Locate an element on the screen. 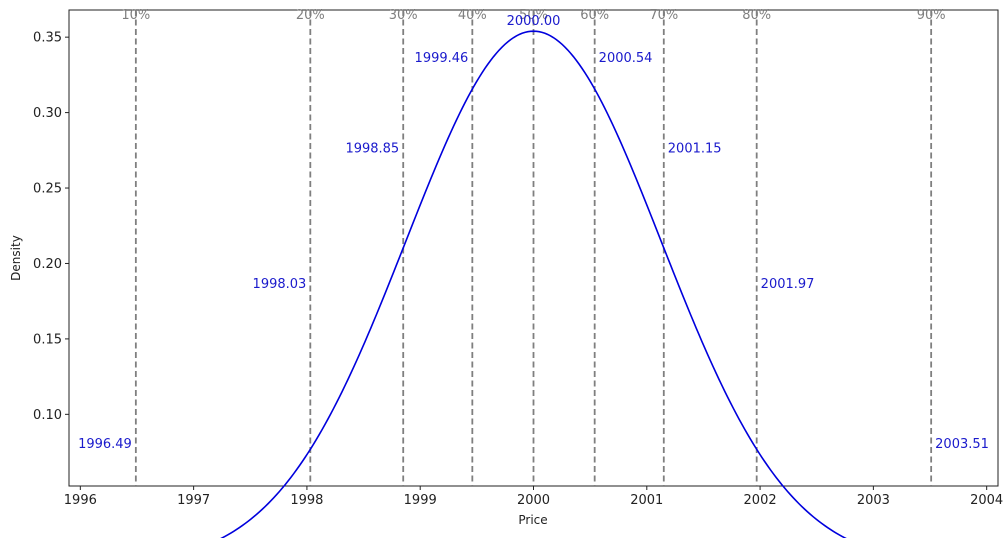  percentile-labels: 10% 20% 30% 40% 50% 60% 70% 80% 90% is located at coordinates (533, 15).